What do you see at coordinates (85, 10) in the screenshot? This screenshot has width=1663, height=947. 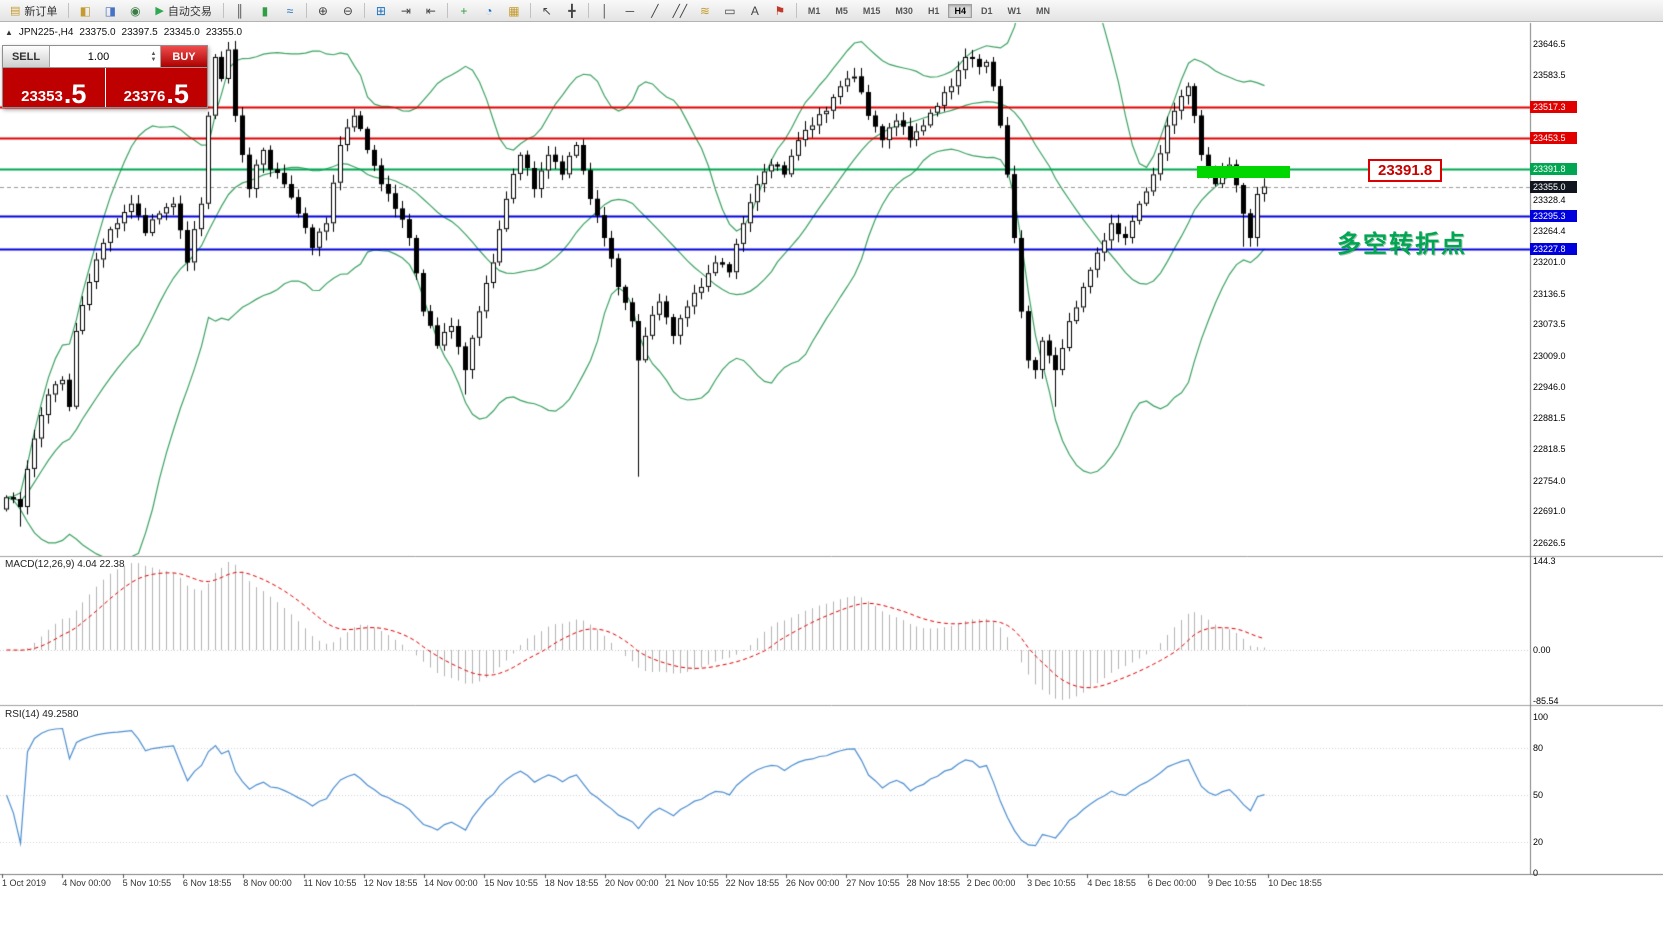 I see `market-watch-icon: ◧` at bounding box center [85, 10].